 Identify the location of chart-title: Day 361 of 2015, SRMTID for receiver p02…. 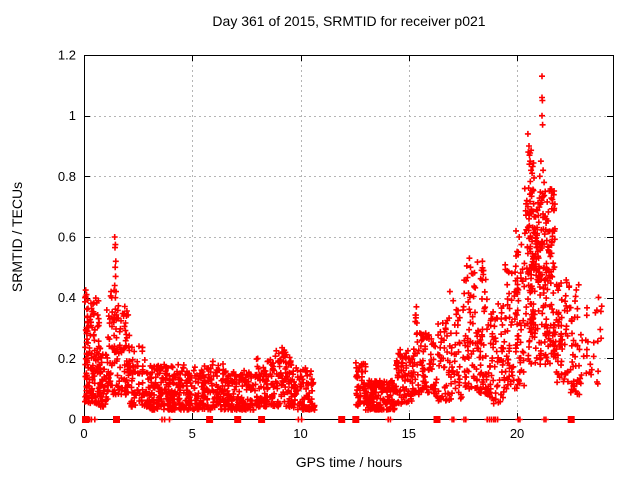
(348, 21).